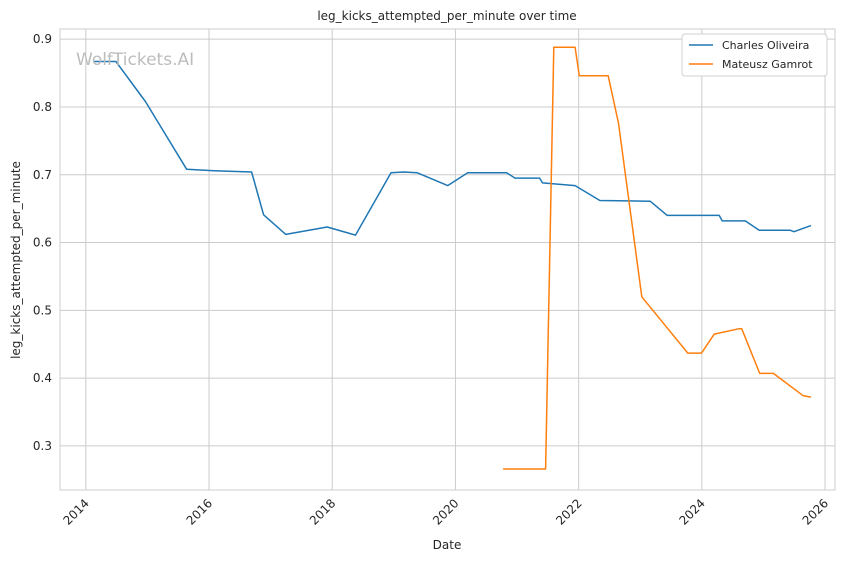  Describe the element at coordinates (322, 511) in the screenshot. I see `x-tick-label: 2018` at that location.